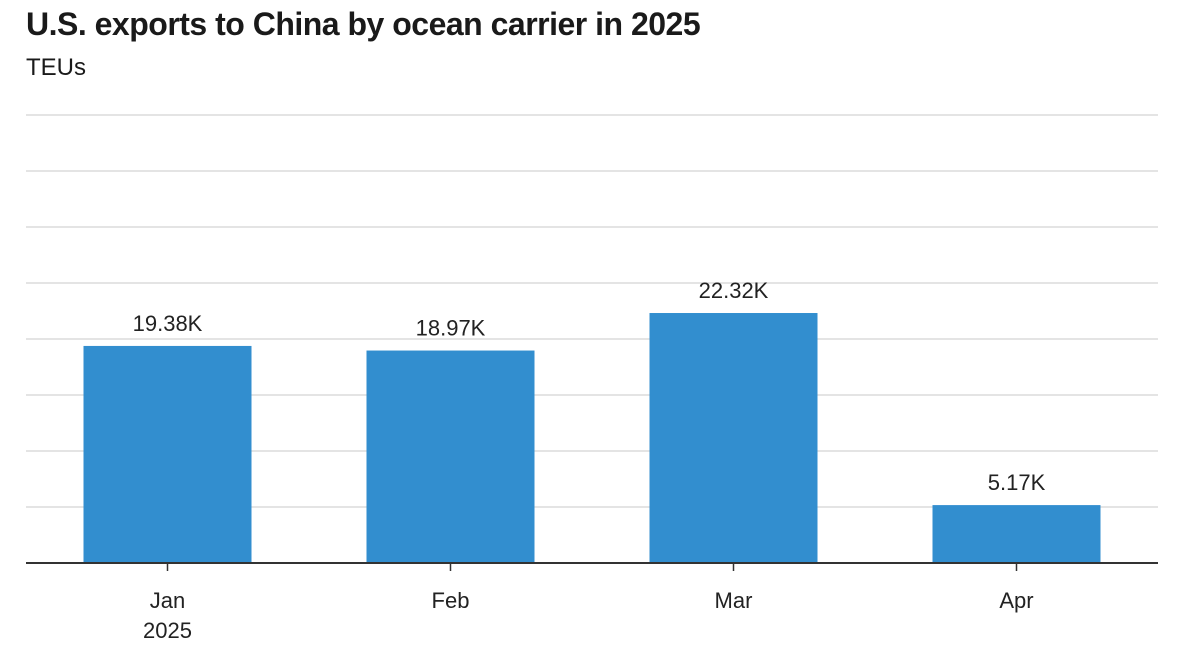  I want to click on data-label-mar: 22.32K, so click(734, 290).